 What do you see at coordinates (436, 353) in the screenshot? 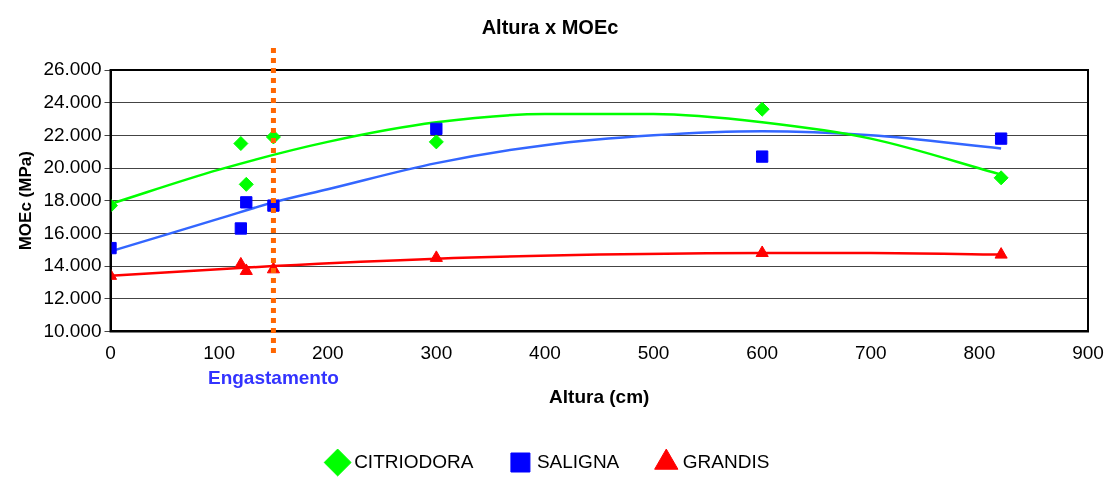
I see `x-tick-label: 300` at bounding box center [436, 353].